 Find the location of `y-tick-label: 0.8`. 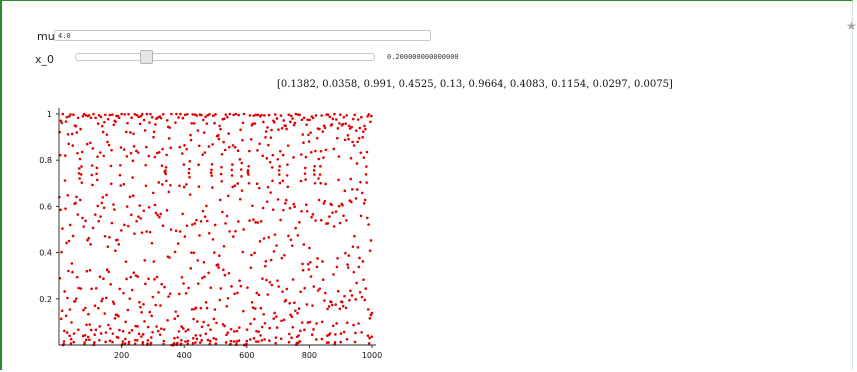

y-tick-label: 0.8 is located at coordinates (45, 160).